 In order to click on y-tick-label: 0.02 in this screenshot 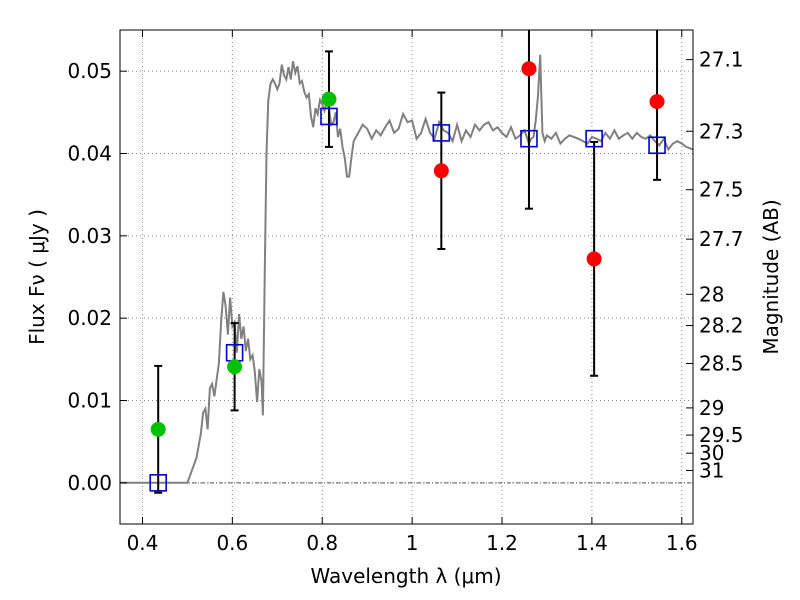, I will do `click(89, 318)`.